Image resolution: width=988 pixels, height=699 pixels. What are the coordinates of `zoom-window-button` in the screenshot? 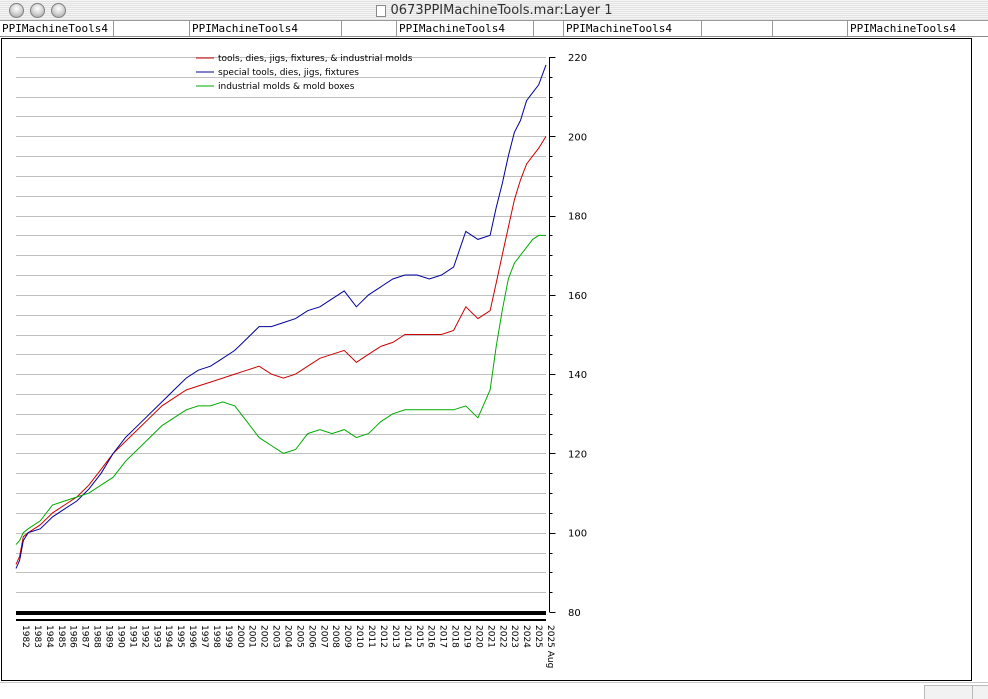 It's located at (58, 10).